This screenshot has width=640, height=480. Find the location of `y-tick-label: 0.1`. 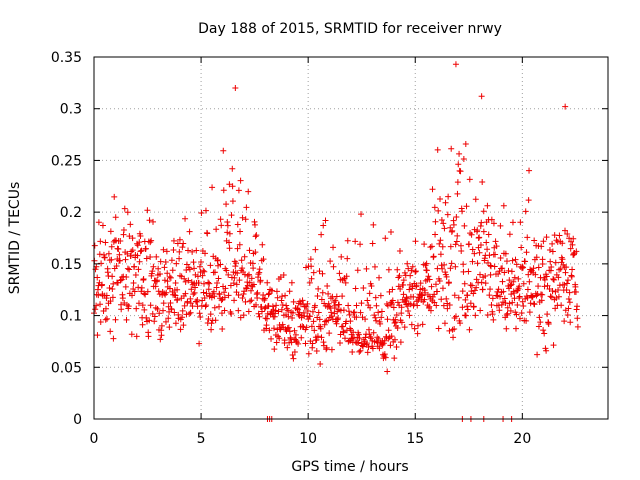

y-tick-label: 0.1 is located at coordinates (71, 317).